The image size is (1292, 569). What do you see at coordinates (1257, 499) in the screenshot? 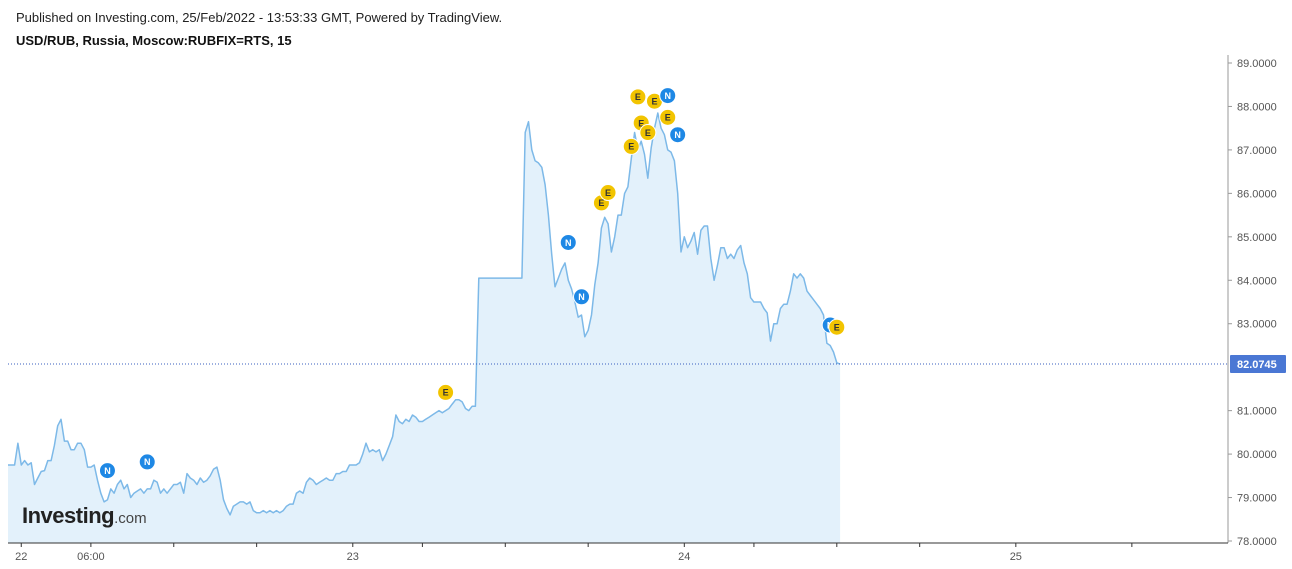
I see `y-tick-label: 79.0000` at bounding box center [1257, 499].